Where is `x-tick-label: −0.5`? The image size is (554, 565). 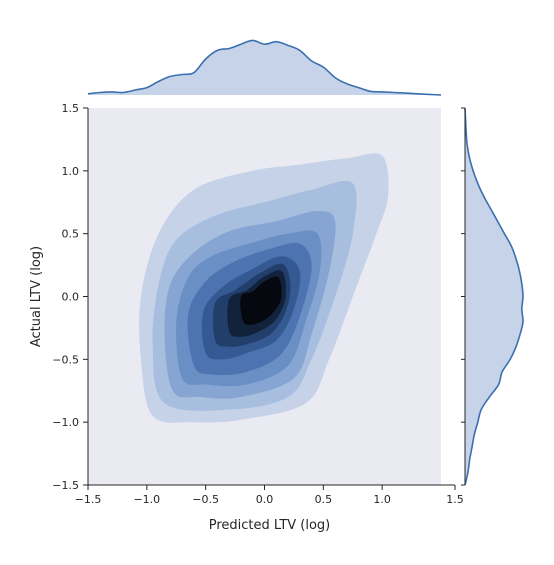
x-tick-label: −0.5 is located at coordinates (205, 499).